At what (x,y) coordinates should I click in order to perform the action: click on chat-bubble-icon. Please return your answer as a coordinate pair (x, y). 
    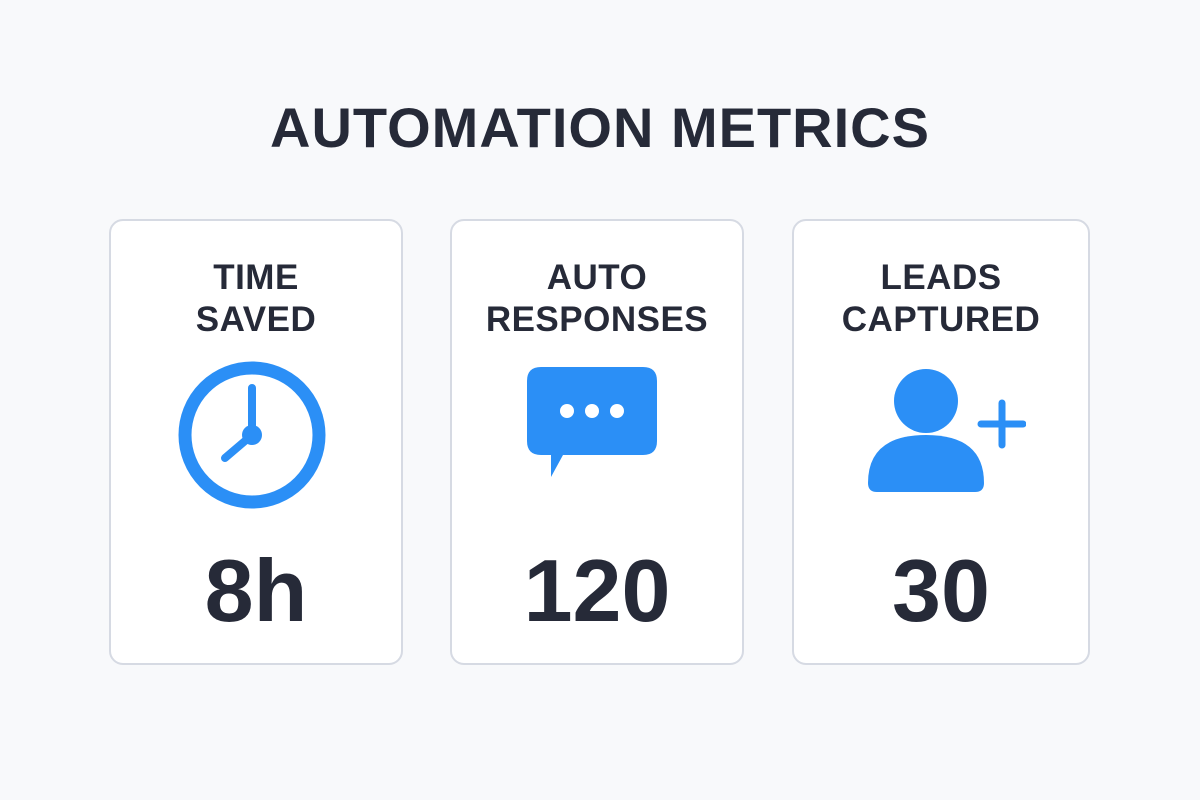
    Looking at the image, I should click on (597, 441).